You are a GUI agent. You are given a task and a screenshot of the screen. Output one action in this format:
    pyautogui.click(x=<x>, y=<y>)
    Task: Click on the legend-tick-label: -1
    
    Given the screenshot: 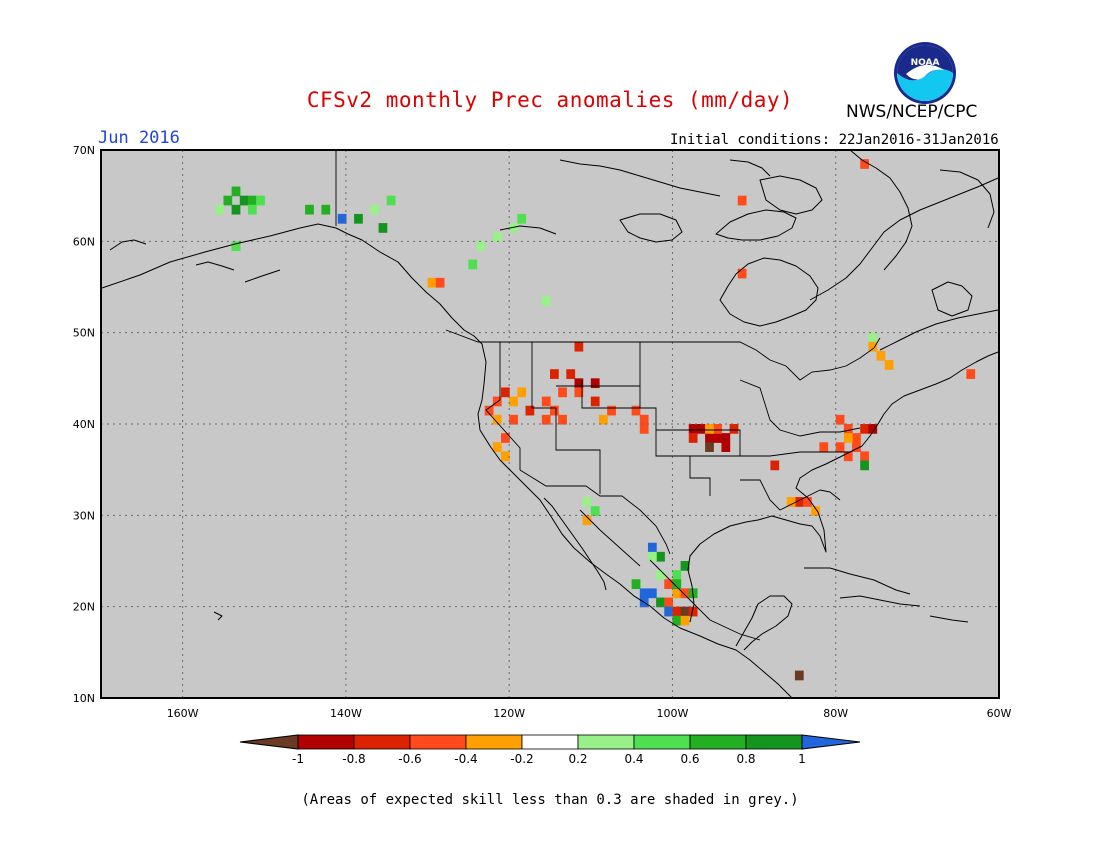 What is the action you would take?
    pyautogui.click(x=298, y=759)
    